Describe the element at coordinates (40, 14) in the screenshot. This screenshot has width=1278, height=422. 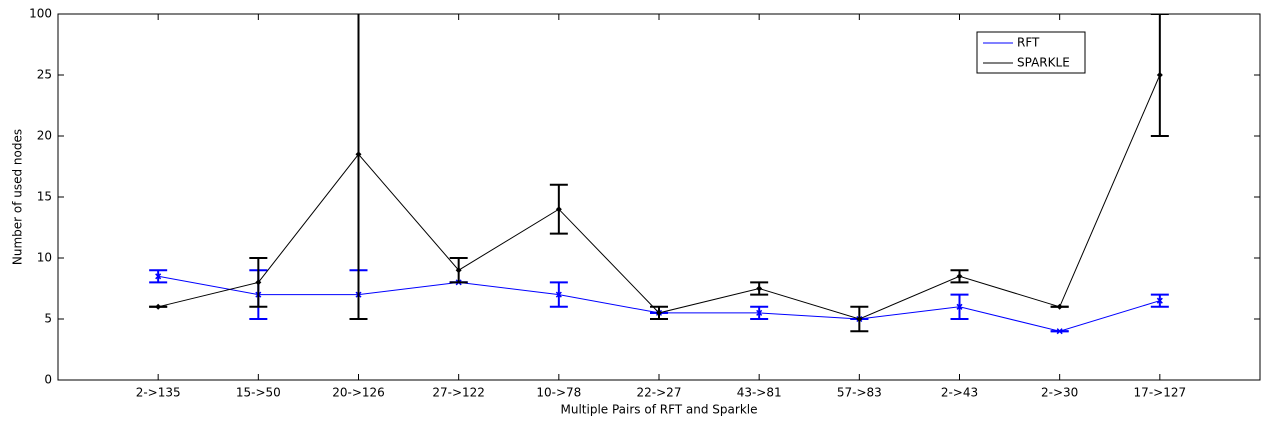
I see `y-tick-label: 100` at that location.